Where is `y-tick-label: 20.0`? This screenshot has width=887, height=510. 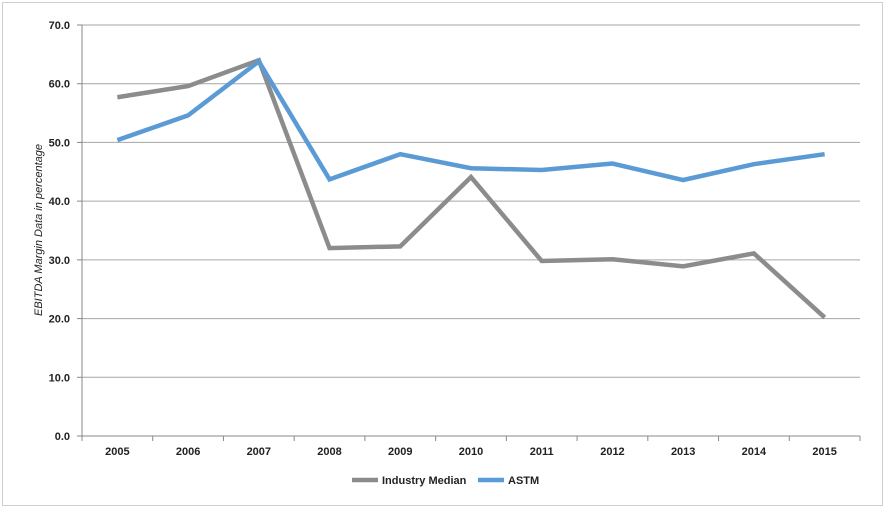 y-tick-label: 20.0 is located at coordinates (59, 320).